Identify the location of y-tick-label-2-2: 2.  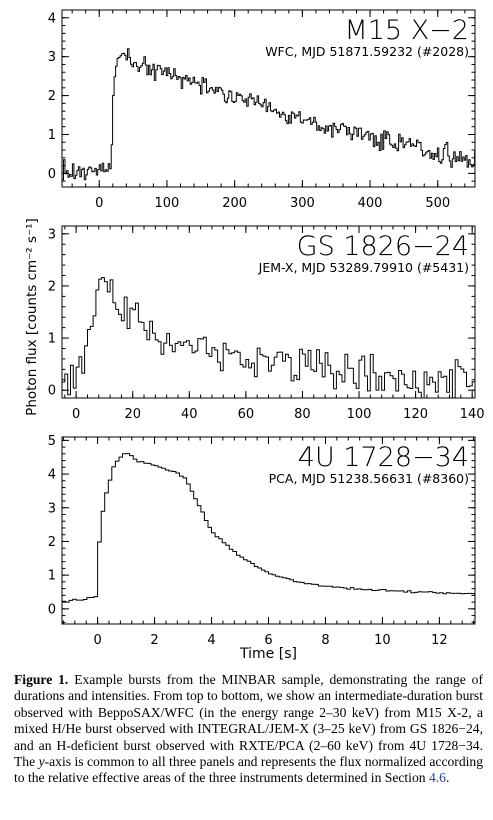
(52, 286).